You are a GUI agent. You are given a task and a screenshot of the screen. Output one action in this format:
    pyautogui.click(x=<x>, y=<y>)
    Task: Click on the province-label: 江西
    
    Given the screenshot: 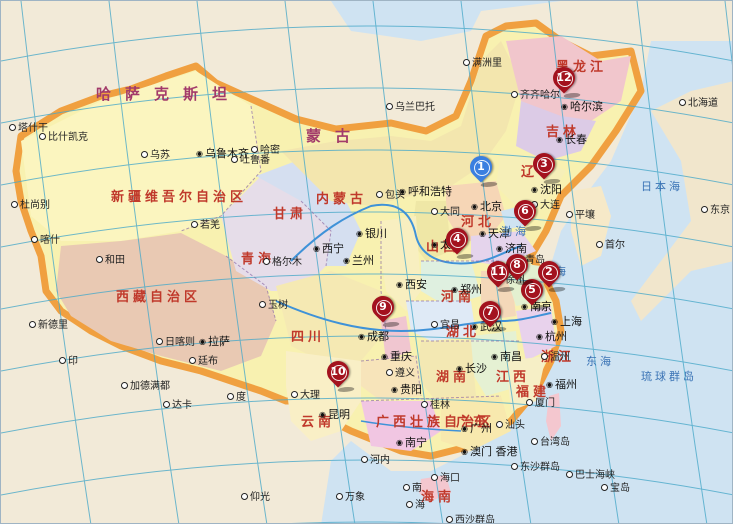 What is the action you would take?
    pyautogui.click(x=513, y=377)
    